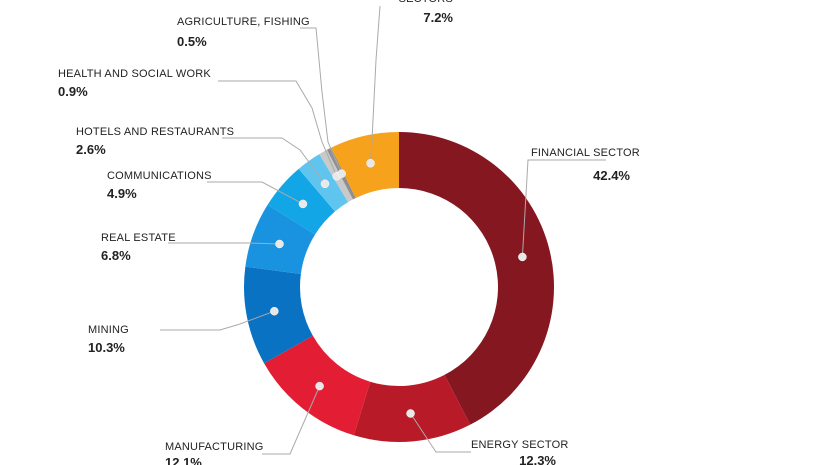 This screenshot has width=825, height=465. Describe the element at coordinates (183, 460) in the screenshot. I see `slice-value-2: 12.1%` at that location.